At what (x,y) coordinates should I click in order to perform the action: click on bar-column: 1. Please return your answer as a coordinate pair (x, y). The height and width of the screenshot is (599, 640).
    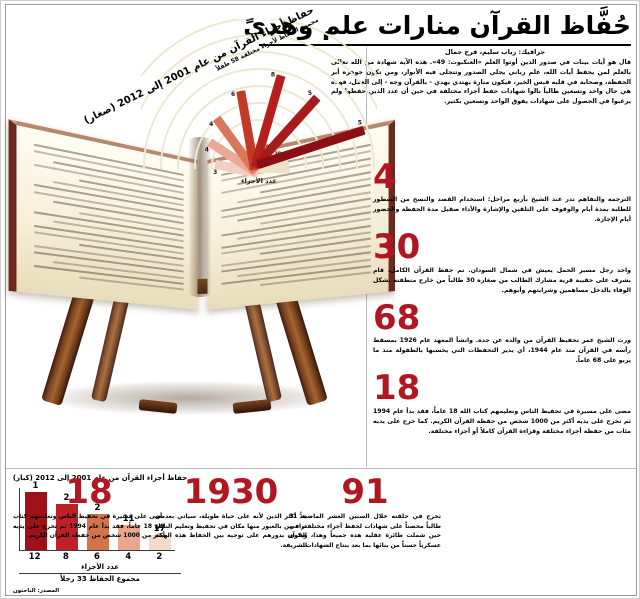
    Looking at the image, I should click on (35, 515).